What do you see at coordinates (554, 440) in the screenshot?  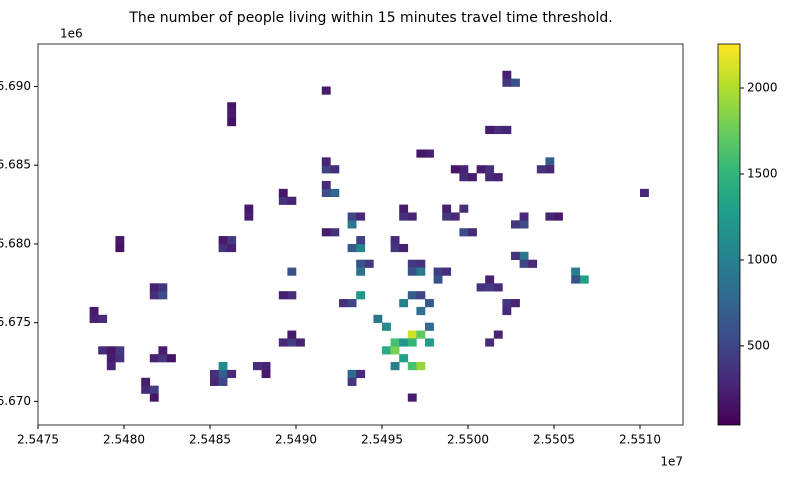 I see `x-tick-label: 2.5505` at bounding box center [554, 440].